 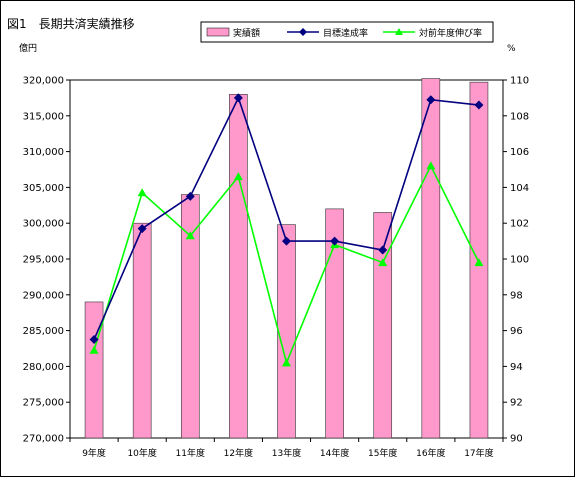 What do you see at coordinates (383, 325) in the screenshot?
I see `bar-15年度` at bounding box center [383, 325].